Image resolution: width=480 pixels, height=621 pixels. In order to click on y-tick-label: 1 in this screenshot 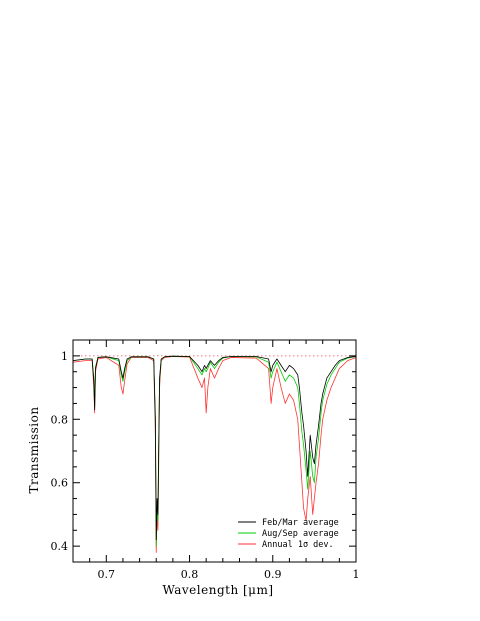, I will do `click(64, 356)`.